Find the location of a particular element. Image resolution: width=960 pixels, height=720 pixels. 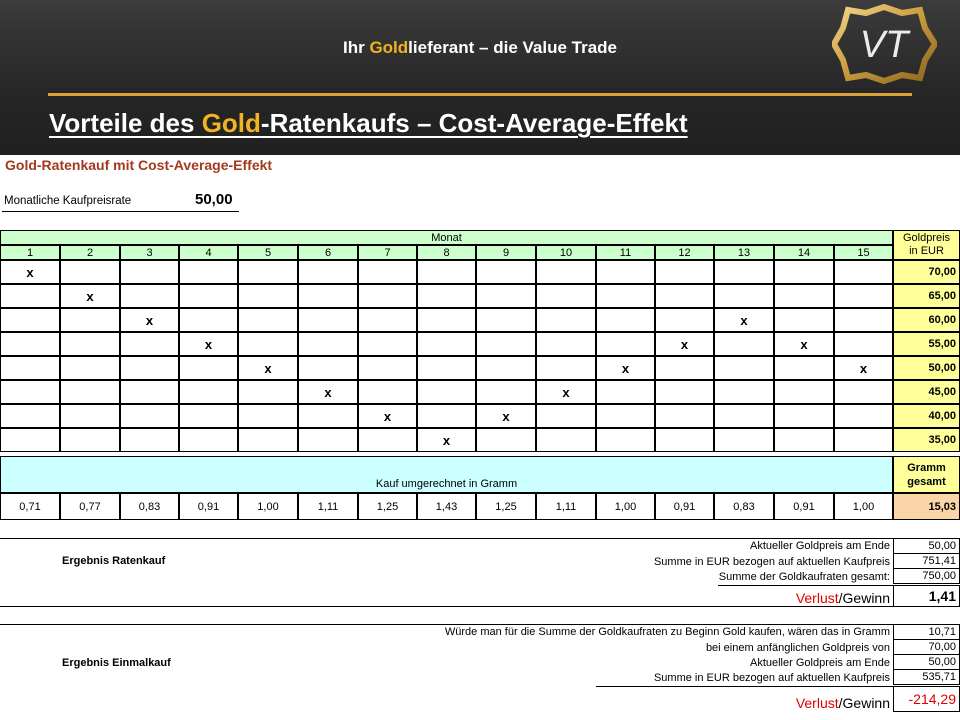

total-header: Gramm gesamt is located at coordinates (926, 474).